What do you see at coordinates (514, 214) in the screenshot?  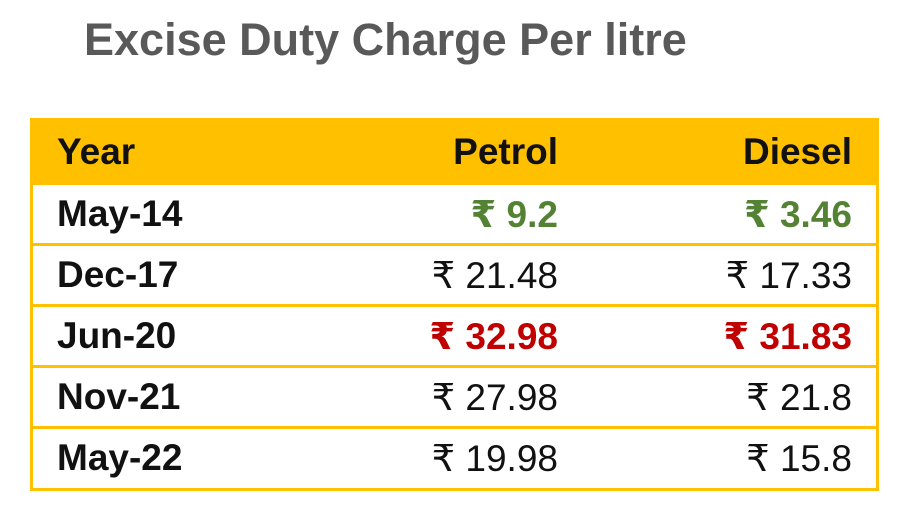 I see `petrol-cell: ₹ 9.2` at bounding box center [514, 214].